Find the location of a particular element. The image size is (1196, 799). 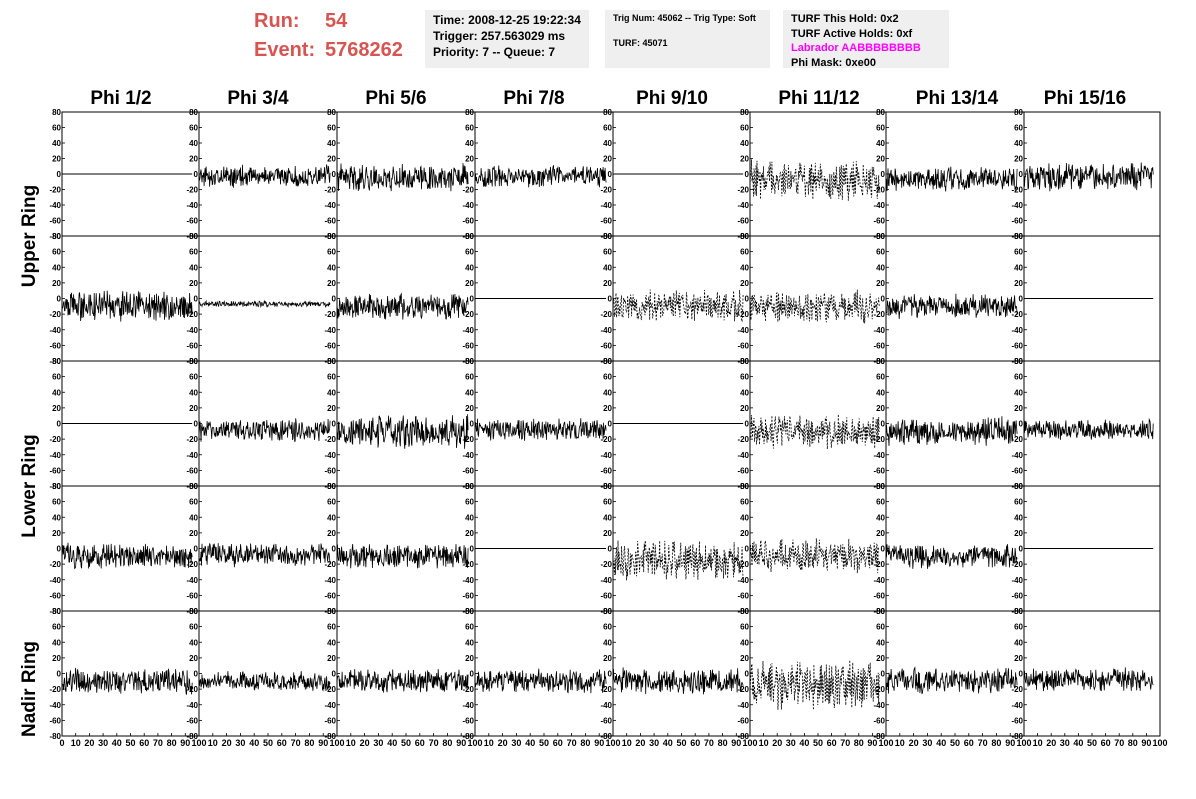

waveform-trace-r4-c0 is located at coordinates (127, 681).